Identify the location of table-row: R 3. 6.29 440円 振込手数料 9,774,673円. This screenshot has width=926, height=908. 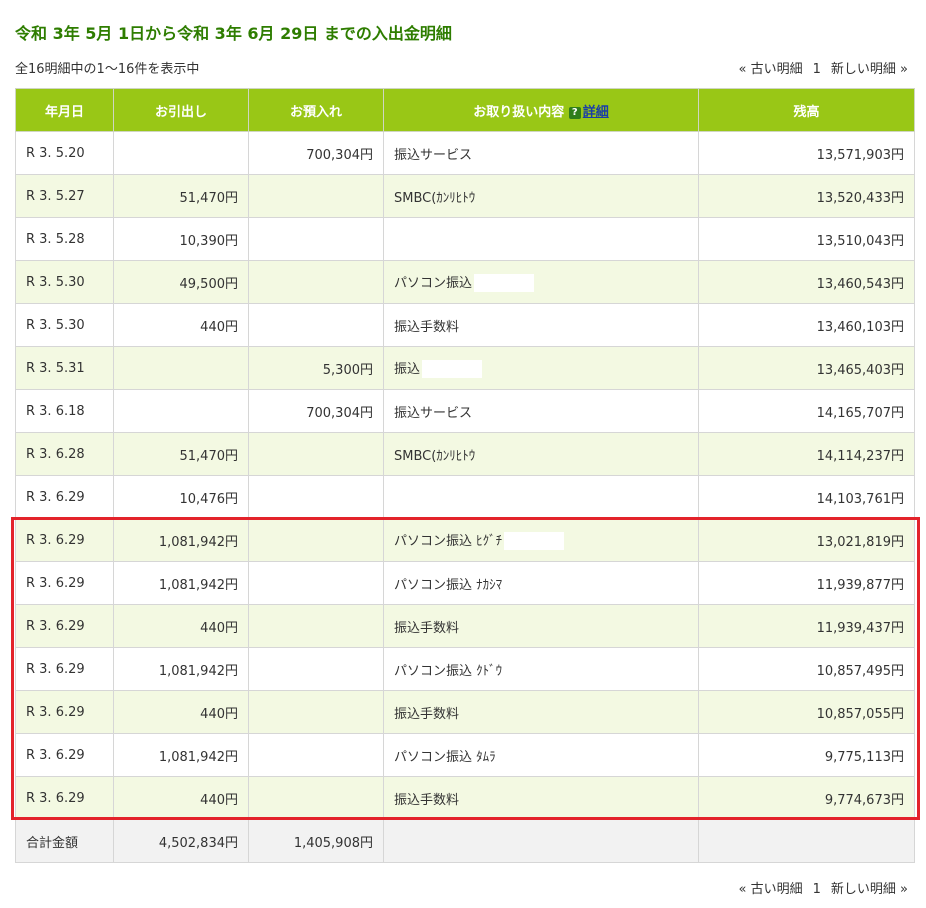
(465, 798).